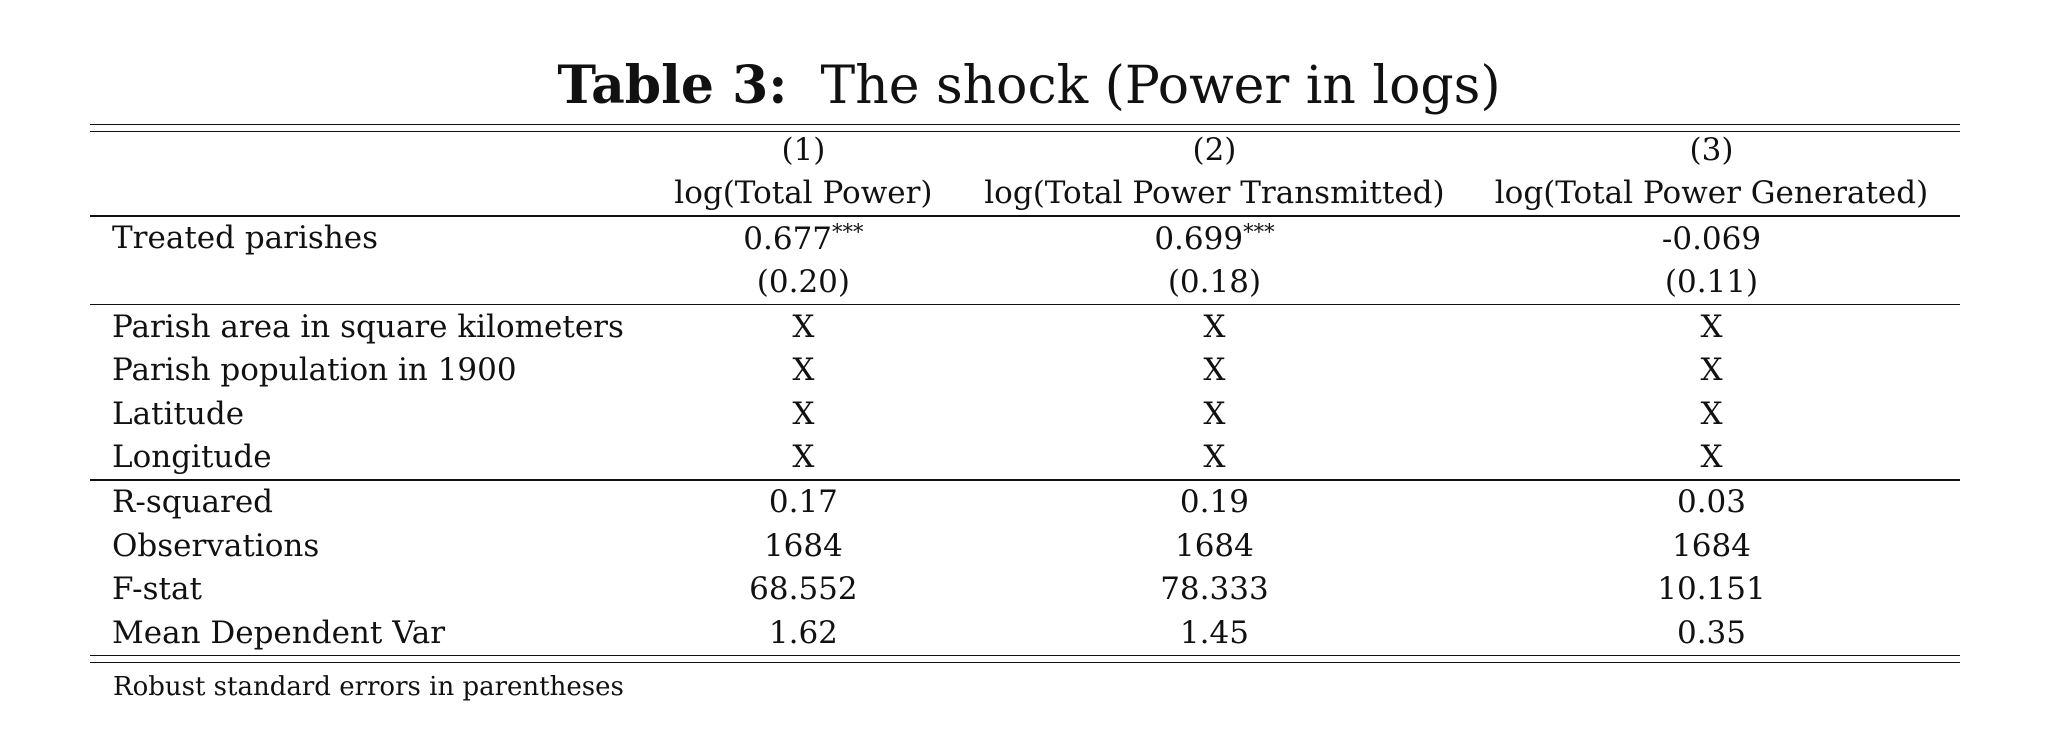 Image resolution: width=2058 pixels, height=736 pixels. I want to click on coefficient-cell: 0.699***, so click(1214, 238).